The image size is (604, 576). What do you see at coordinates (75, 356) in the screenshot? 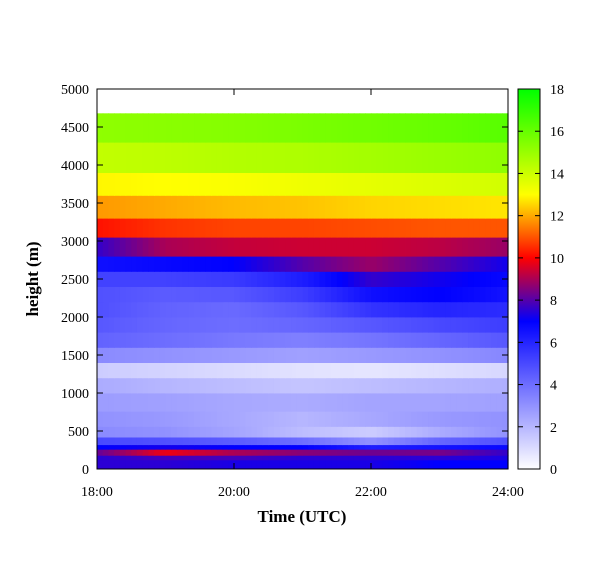
I see `y-tick-label: 1500` at bounding box center [75, 356].